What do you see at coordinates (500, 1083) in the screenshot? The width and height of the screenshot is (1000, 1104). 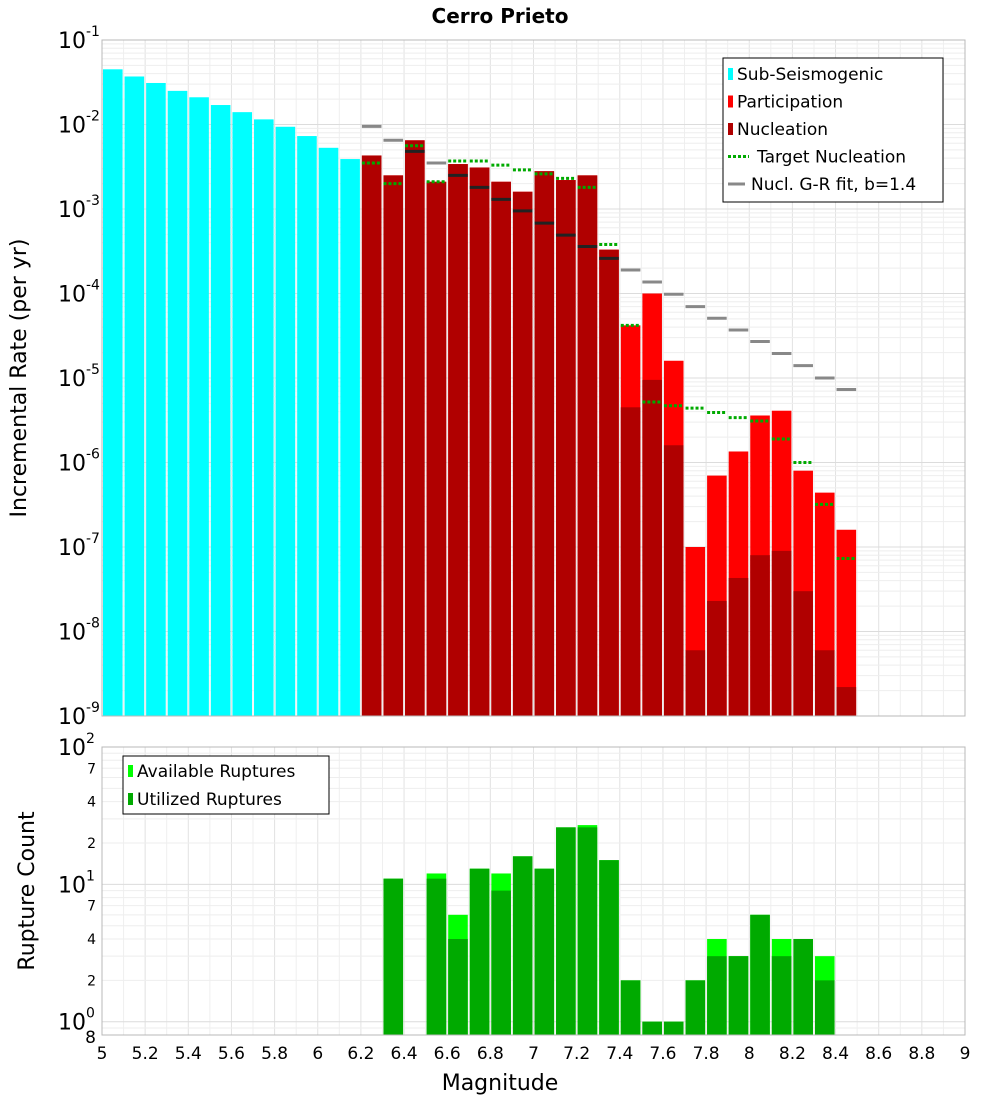 I see `x-axis-title: Magnitude` at bounding box center [500, 1083].